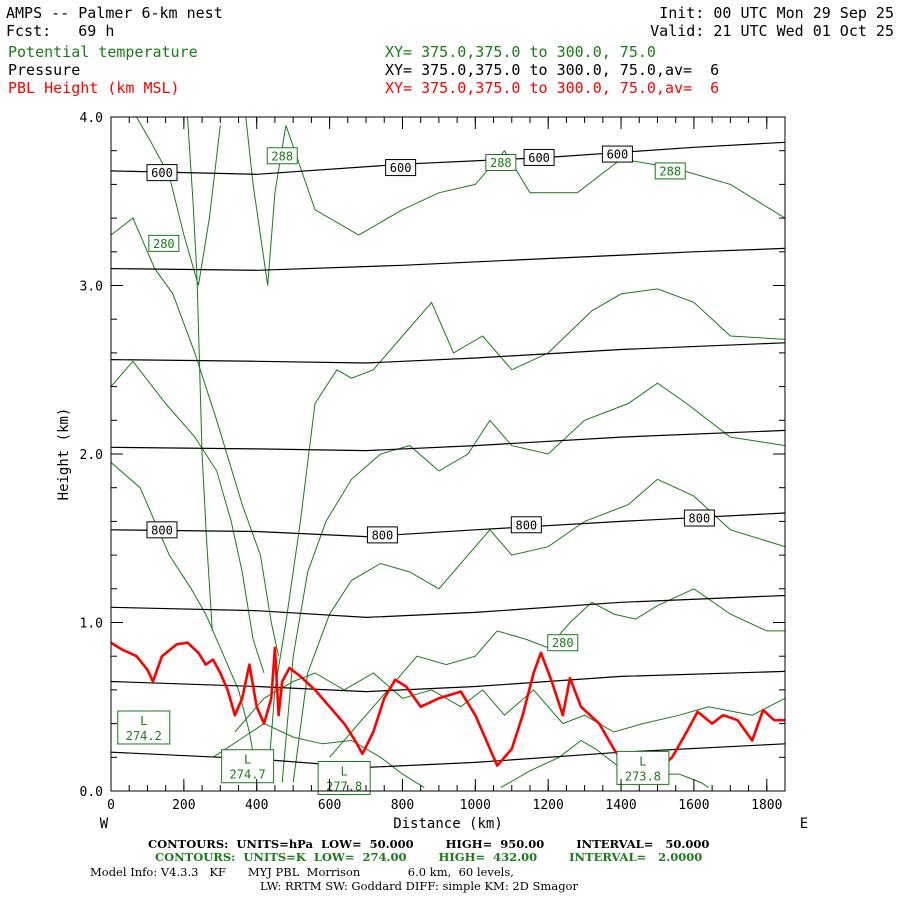  What do you see at coordinates (329, 805) in the screenshot?
I see `x-tick-label: 600` at bounding box center [329, 805].